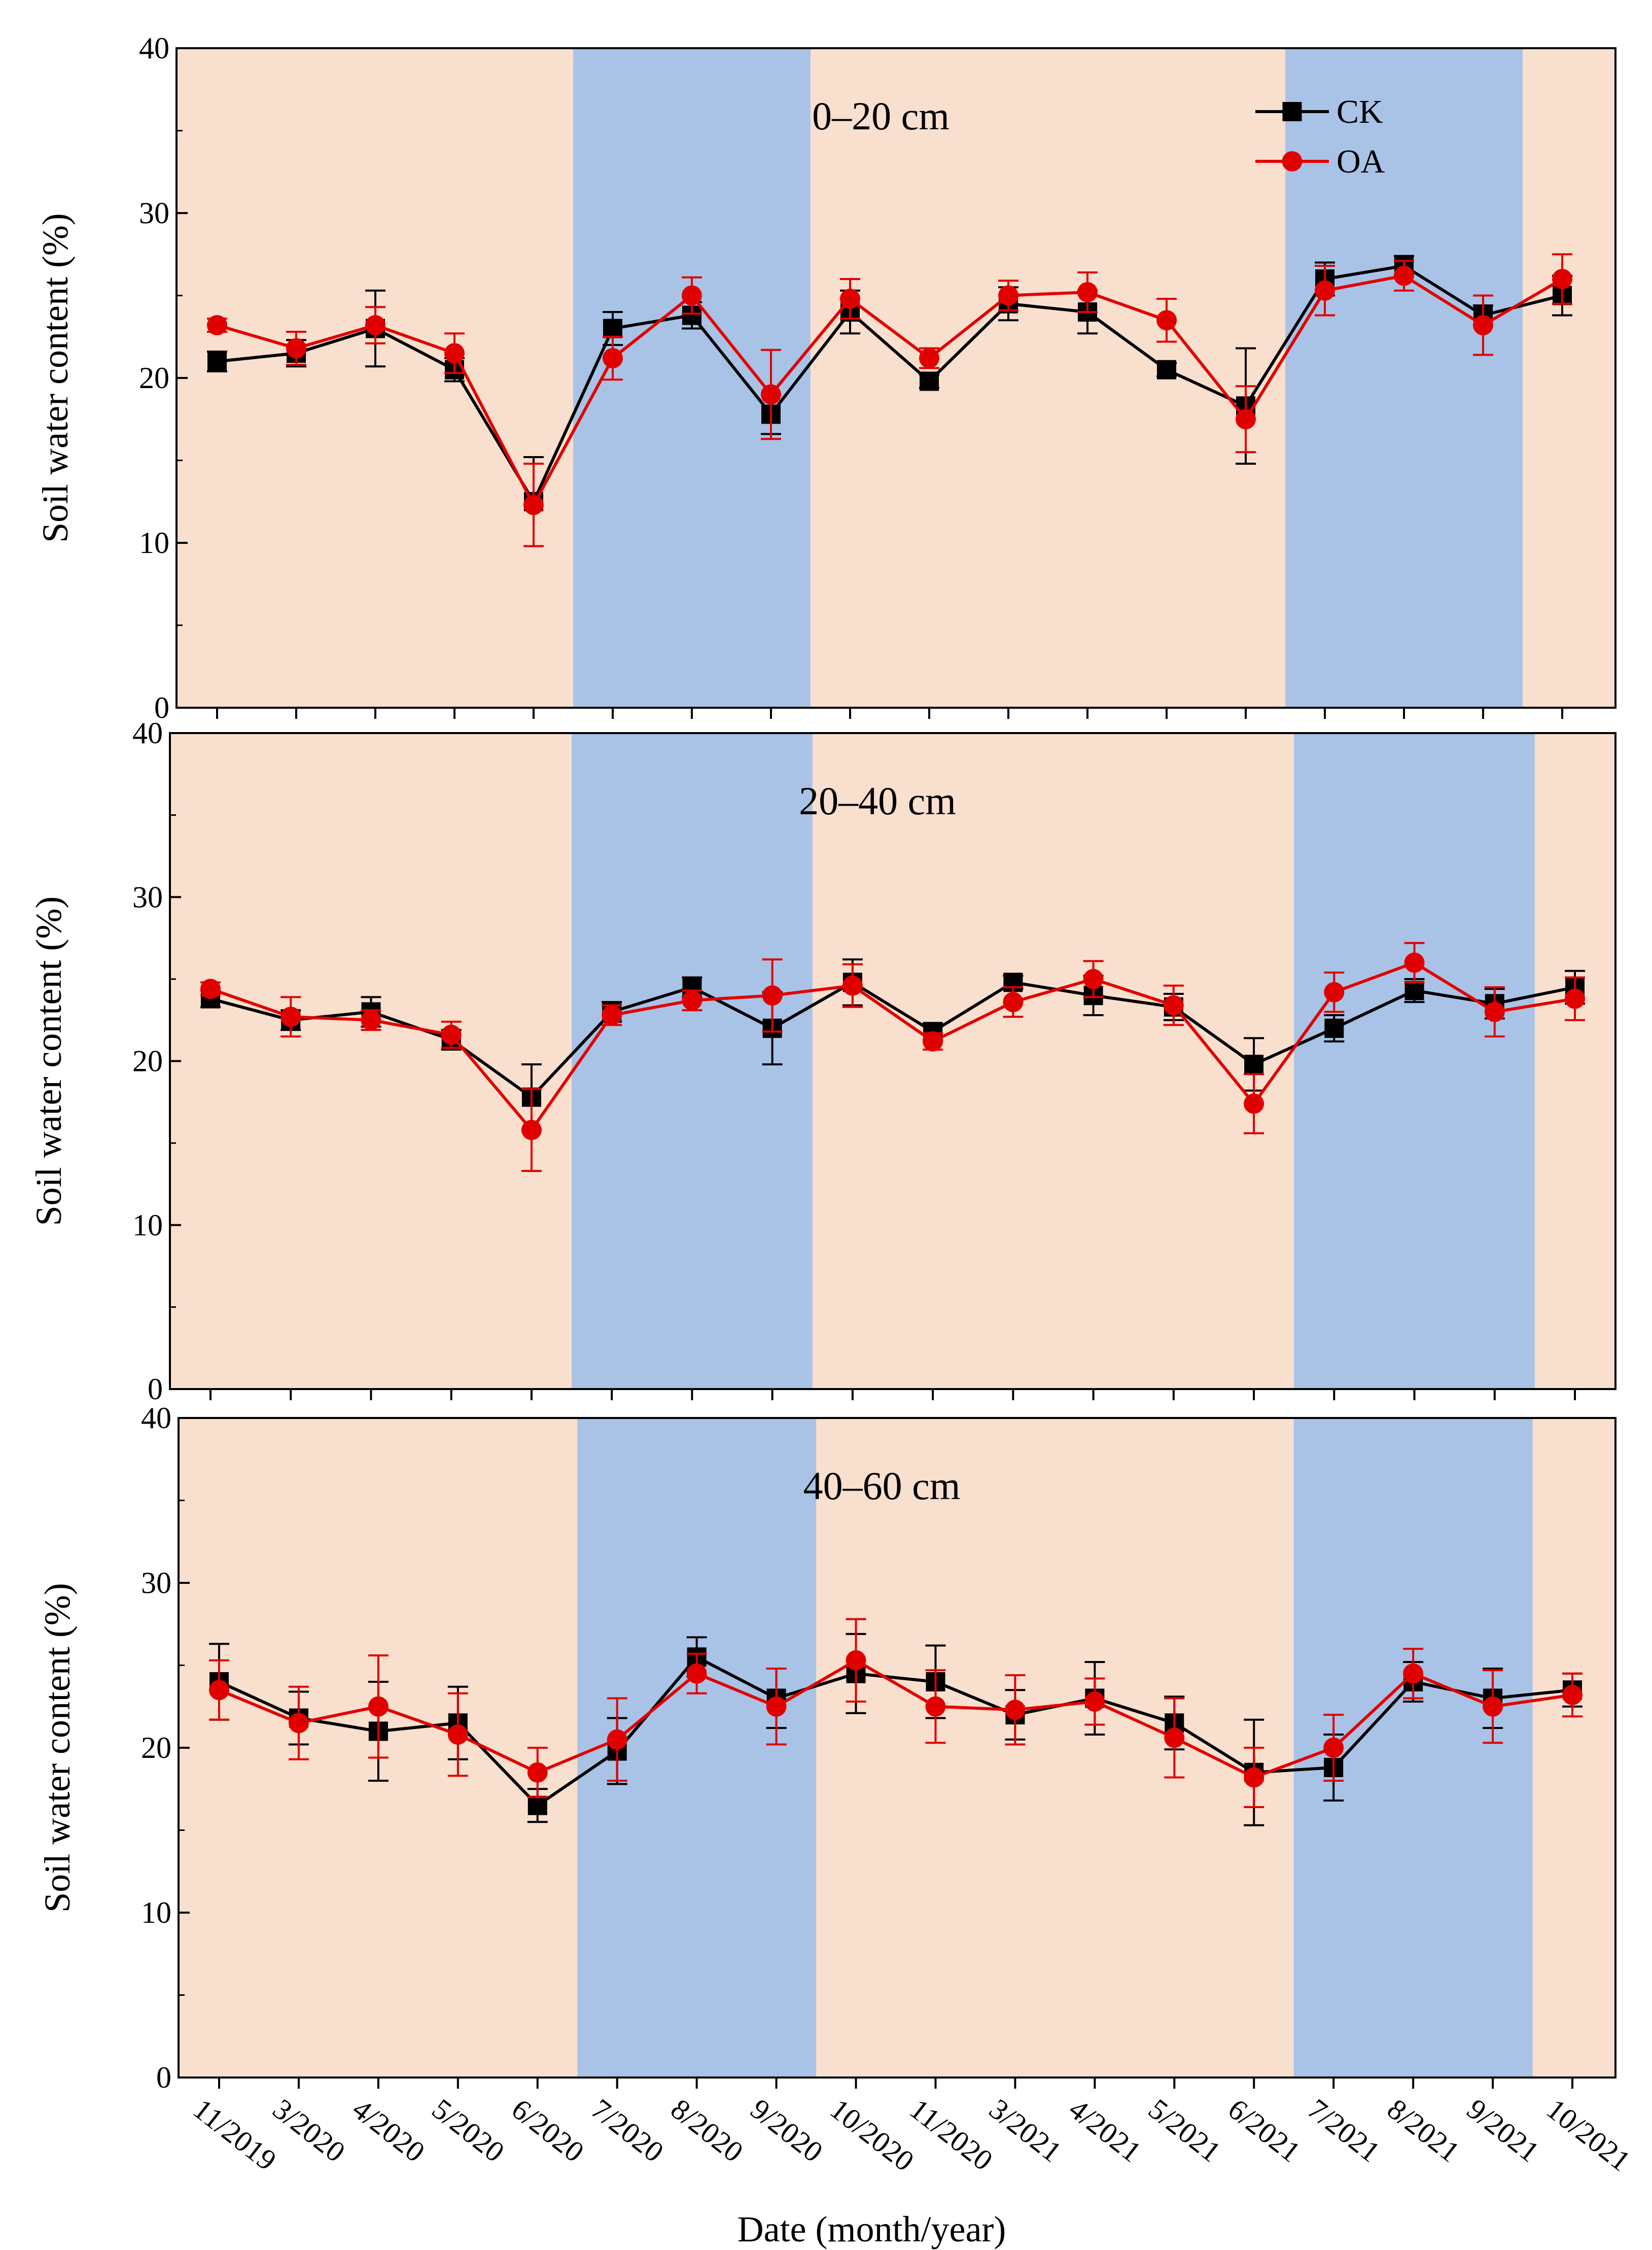 This screenshot has height=2250, width=1652. I want to click on x-tick-label: 8/2021, so click(1423, 2130).